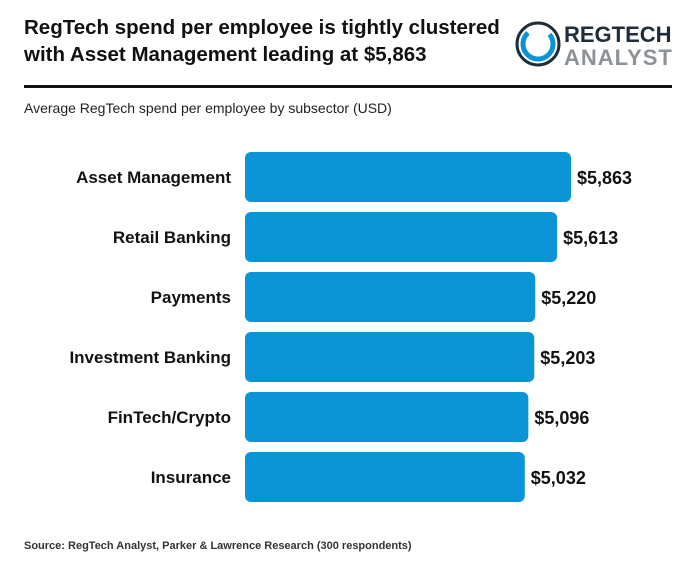 This screenshot has width=696, height=567. I want to click on category-label: FinTech/Crypto, so click(169, 417).